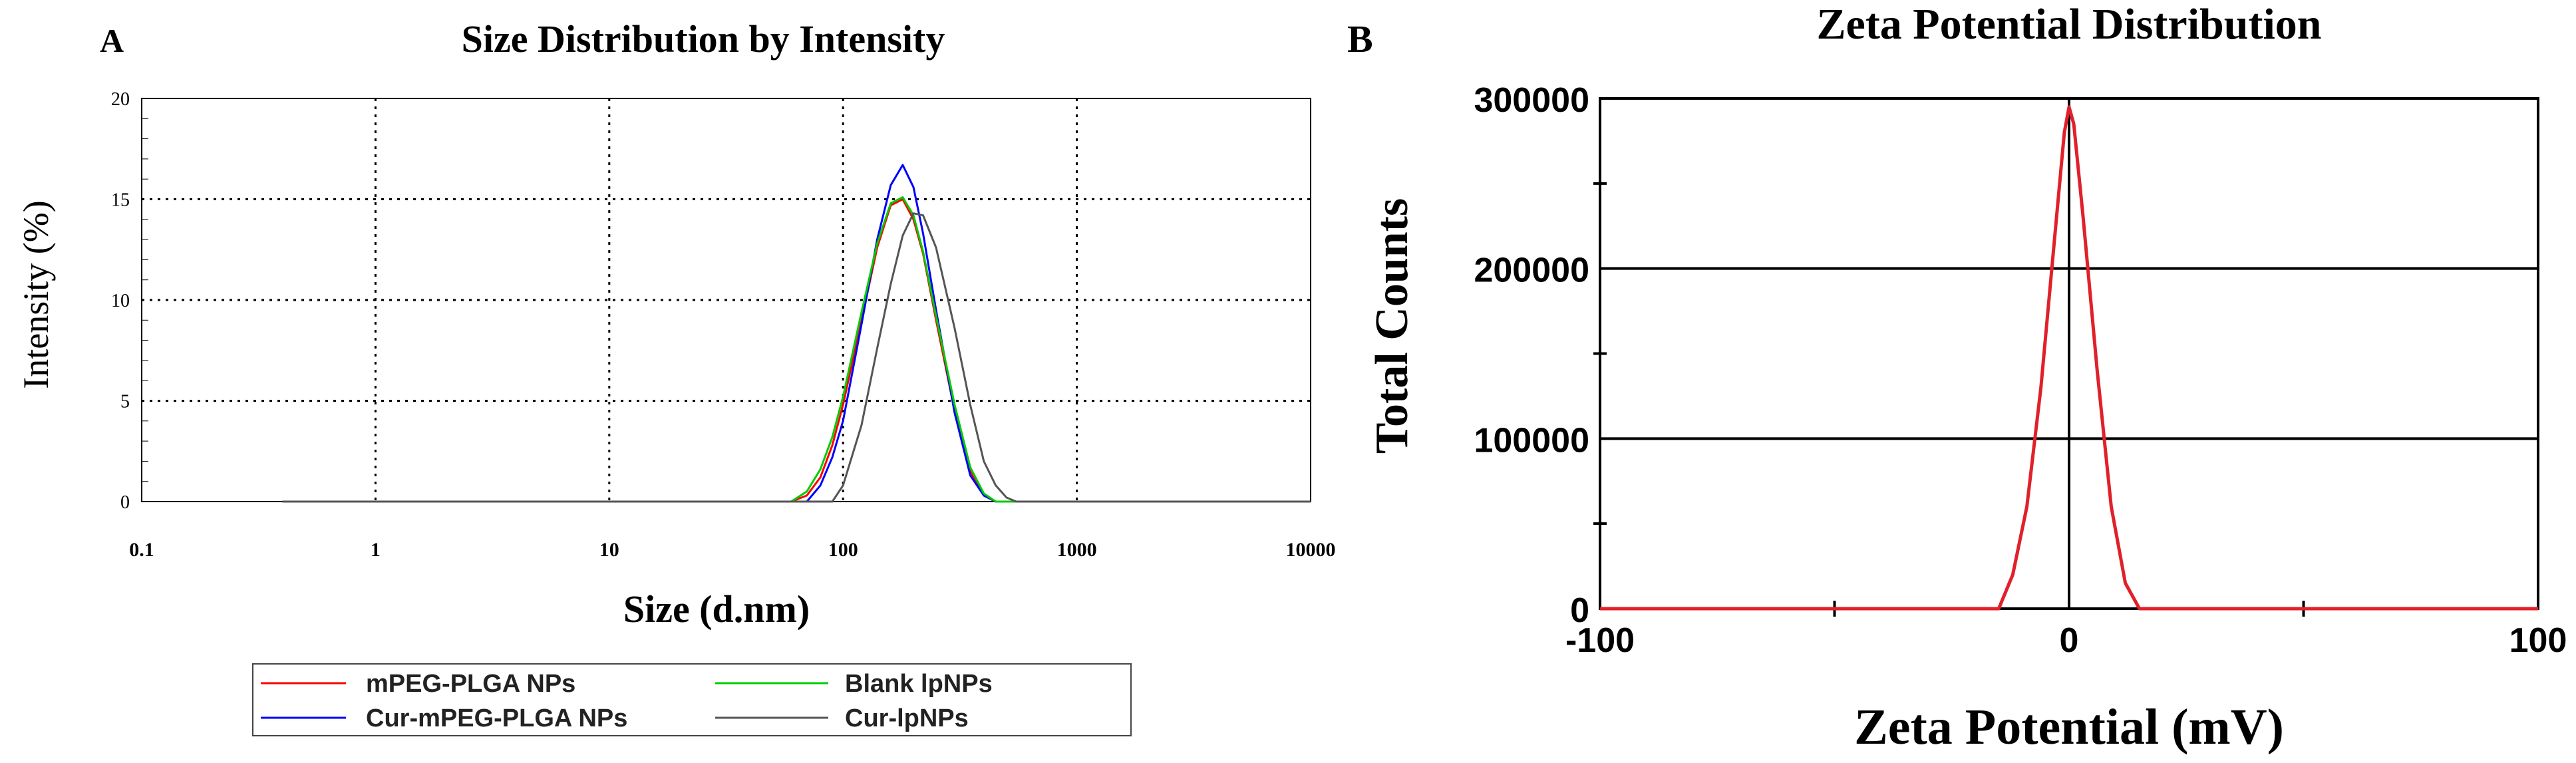 This screenshot has height=763, width=2576. I want to click on panel-b-y-tick-label: 100000, so click(1531, 441).